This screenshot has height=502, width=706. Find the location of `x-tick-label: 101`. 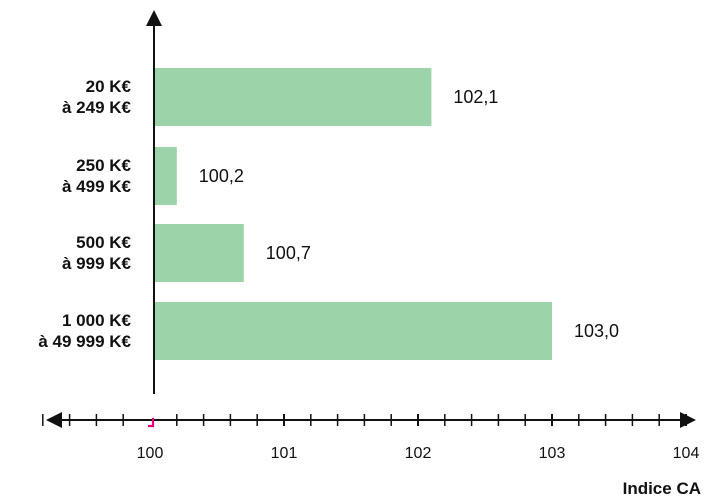

x-tick-label: 101 is located at coordinates (284, 453).